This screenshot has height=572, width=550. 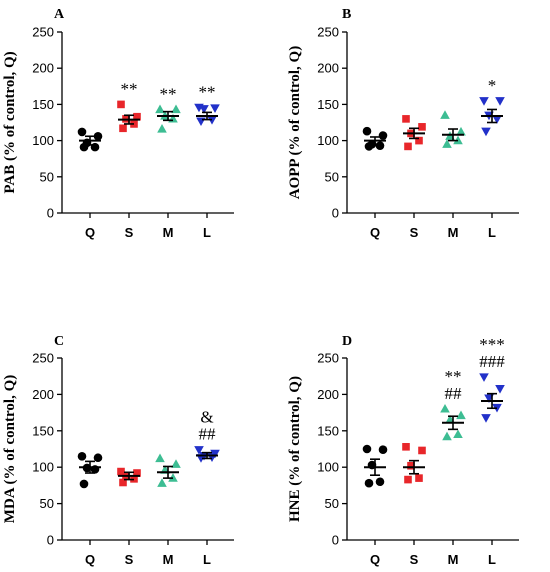 What do you see at coordinates (454, 393) in the screenshot?
I see `significance-label: ##` at bounding box center [454, 393].